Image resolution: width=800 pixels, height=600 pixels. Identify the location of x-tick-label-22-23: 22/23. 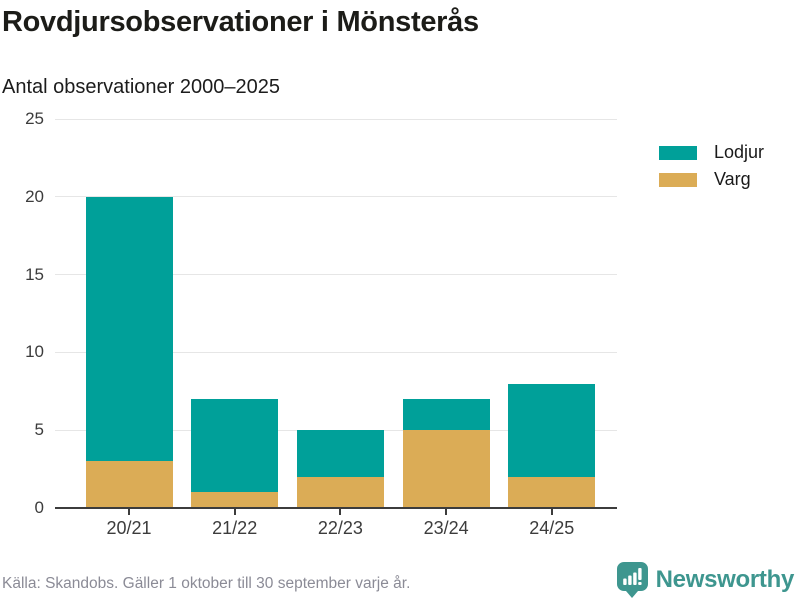
(340, 528).